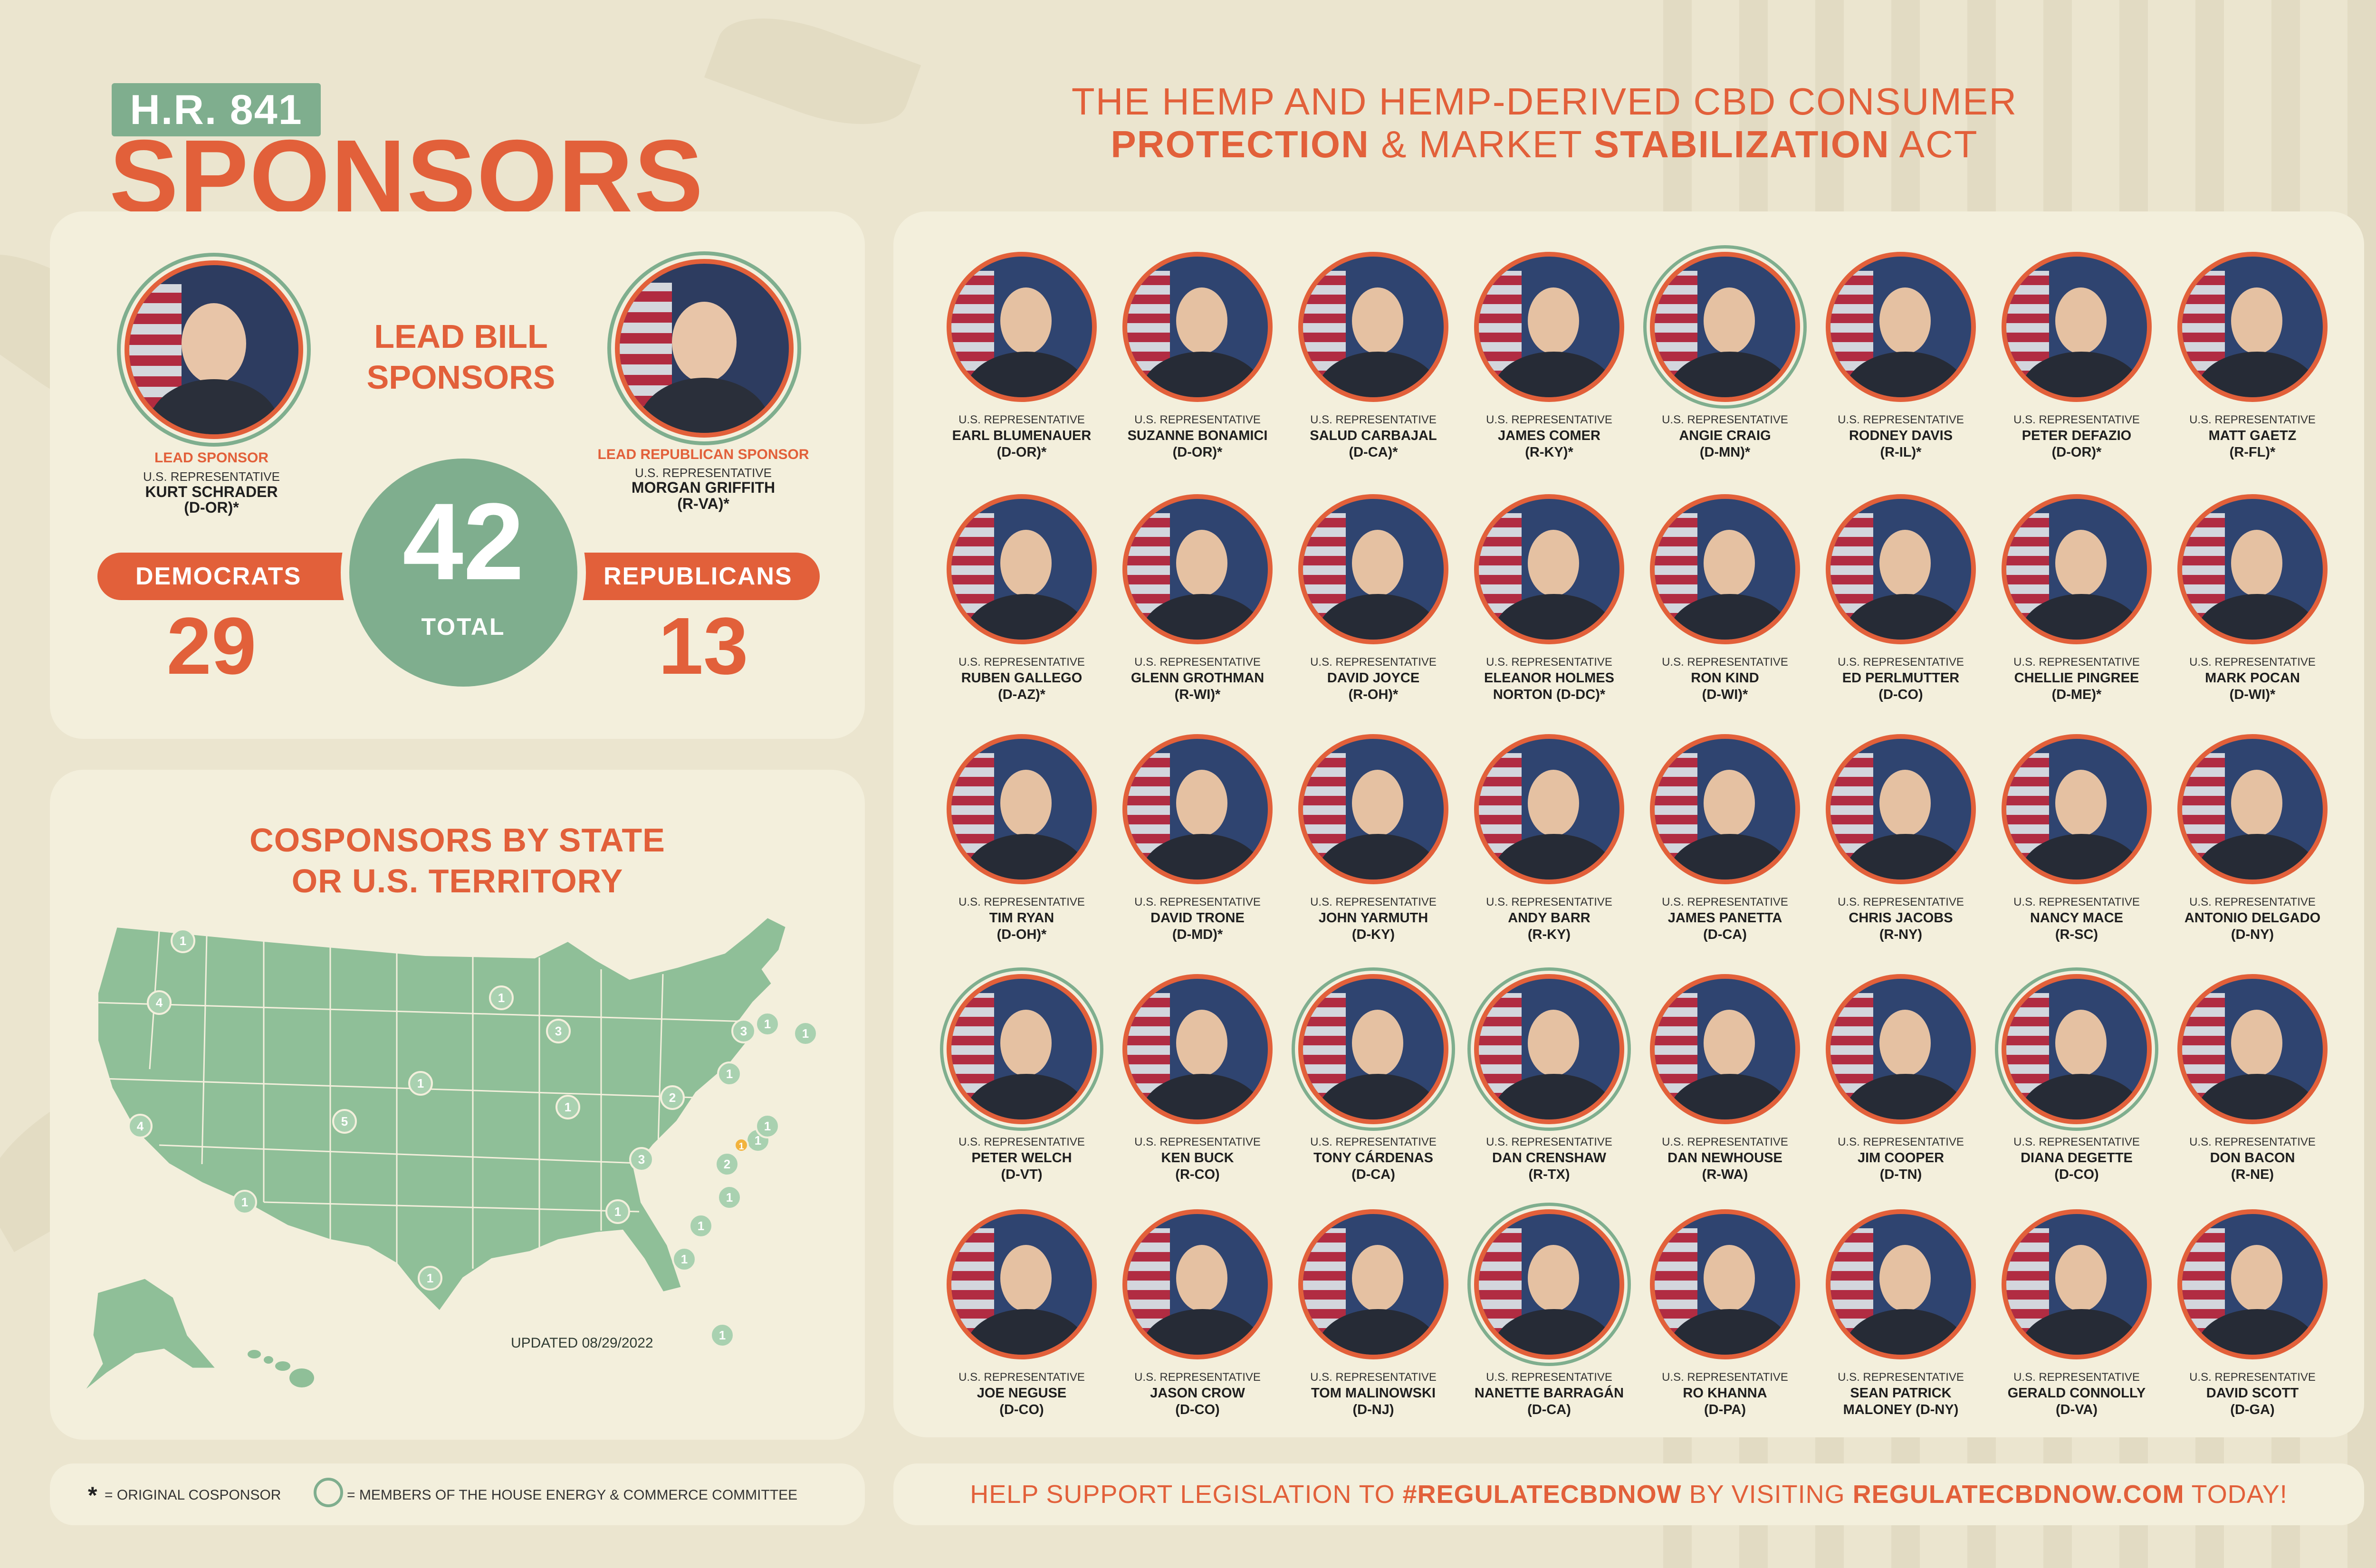  Describe the element at coordinates (1725, 695) in the screenshot. I see `member-party: (D-WI)*` at that location.